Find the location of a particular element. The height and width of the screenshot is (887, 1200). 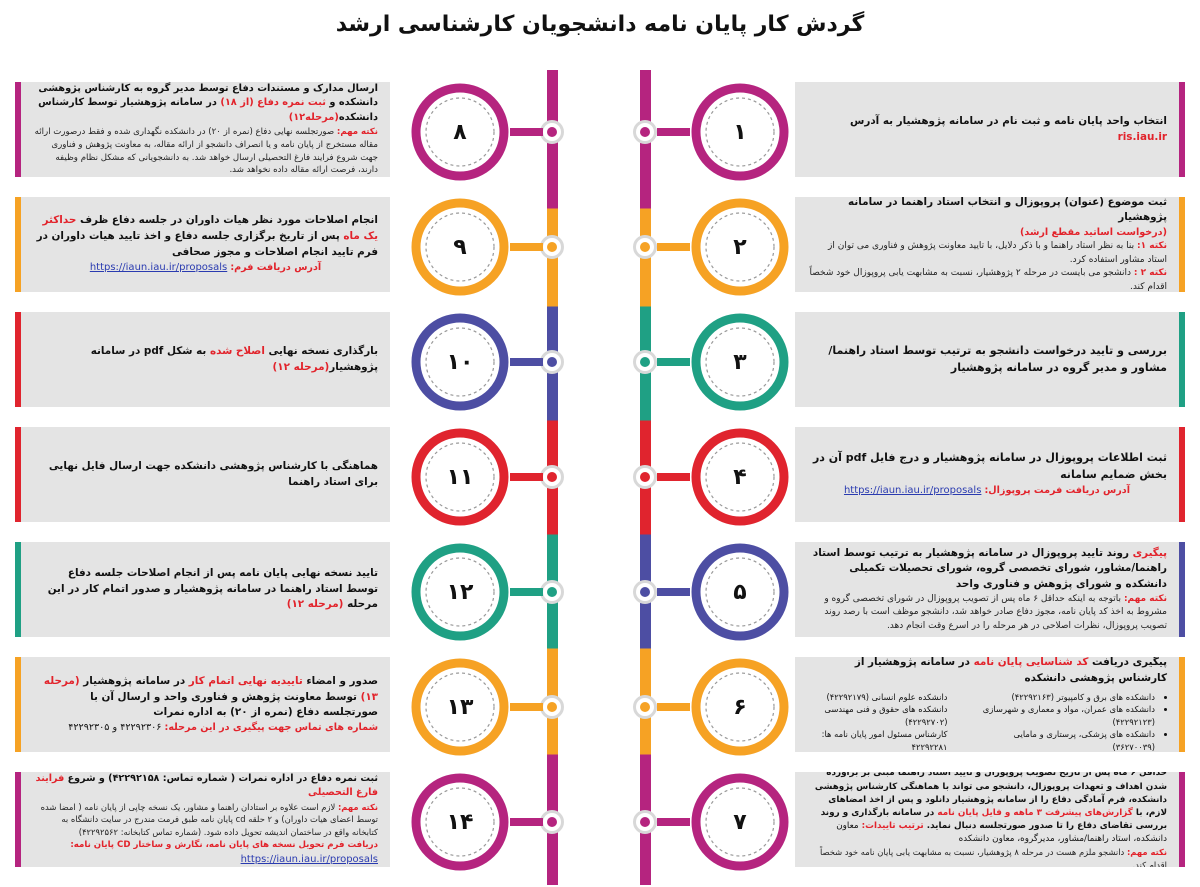

cd-form-link: https://iaun.iau.ir/proposals is located at coordinates (309, 859).